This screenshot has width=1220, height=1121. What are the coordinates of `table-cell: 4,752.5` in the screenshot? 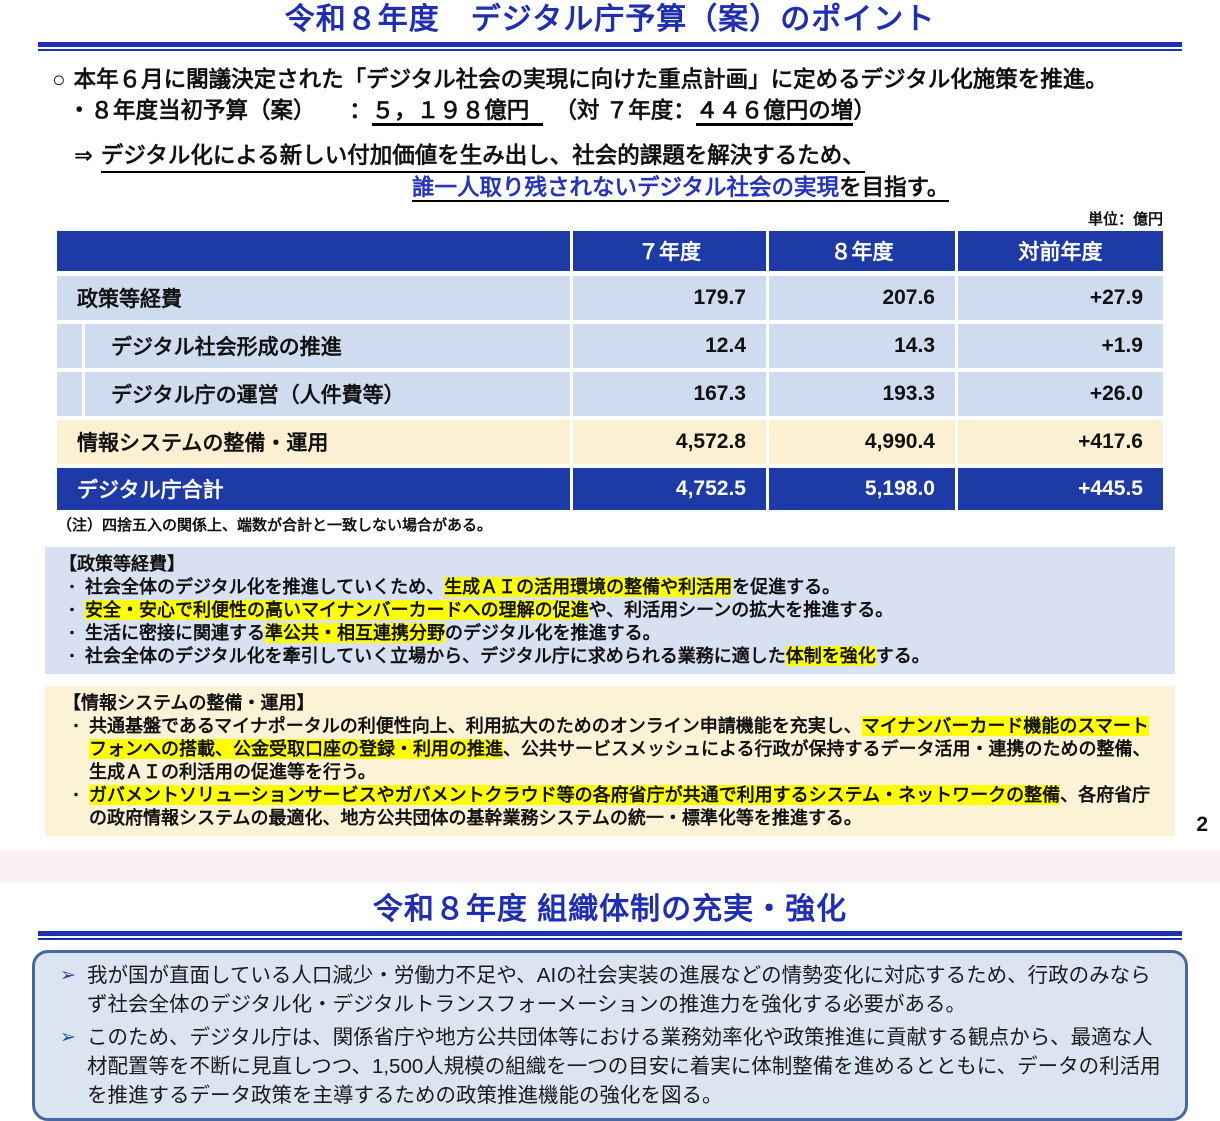 It's located at (669, 489).